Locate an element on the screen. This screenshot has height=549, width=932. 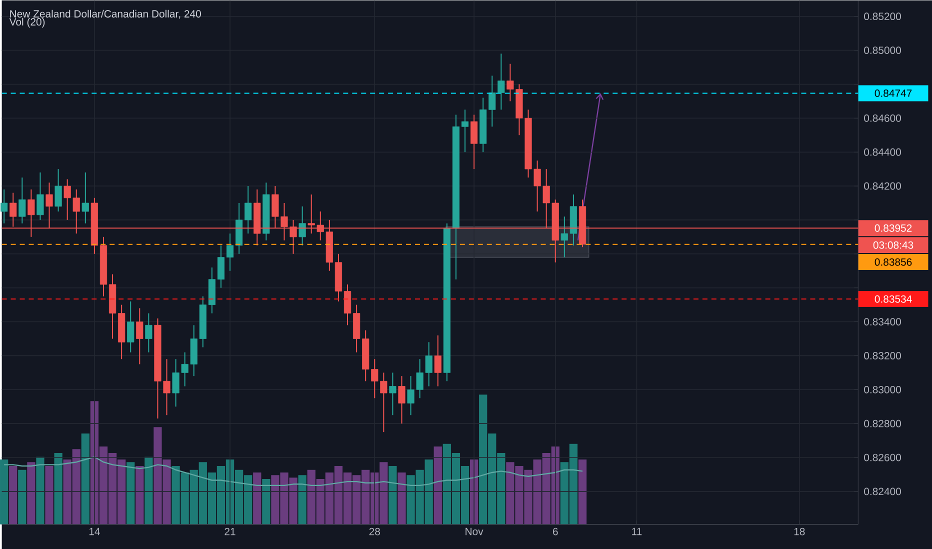
y-tick-label: 0.83200 is located at coordinates (882, 356).